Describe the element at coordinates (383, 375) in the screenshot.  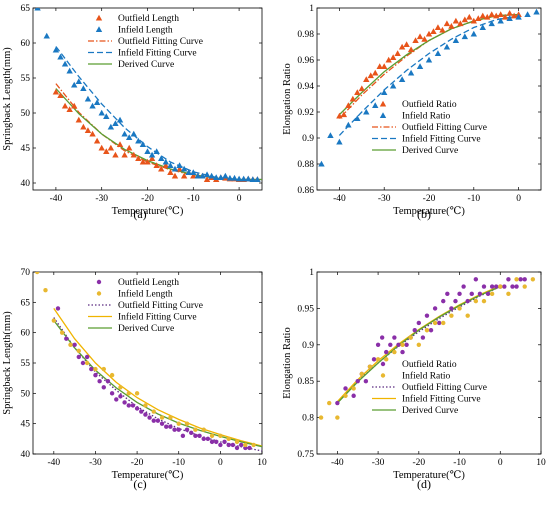
I see `legend-marker` at that location.